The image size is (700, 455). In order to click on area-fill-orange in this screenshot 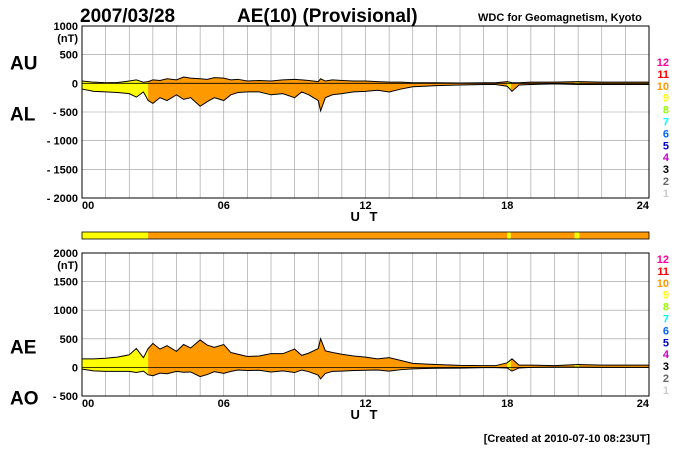, I will do `click(365, 358)`.